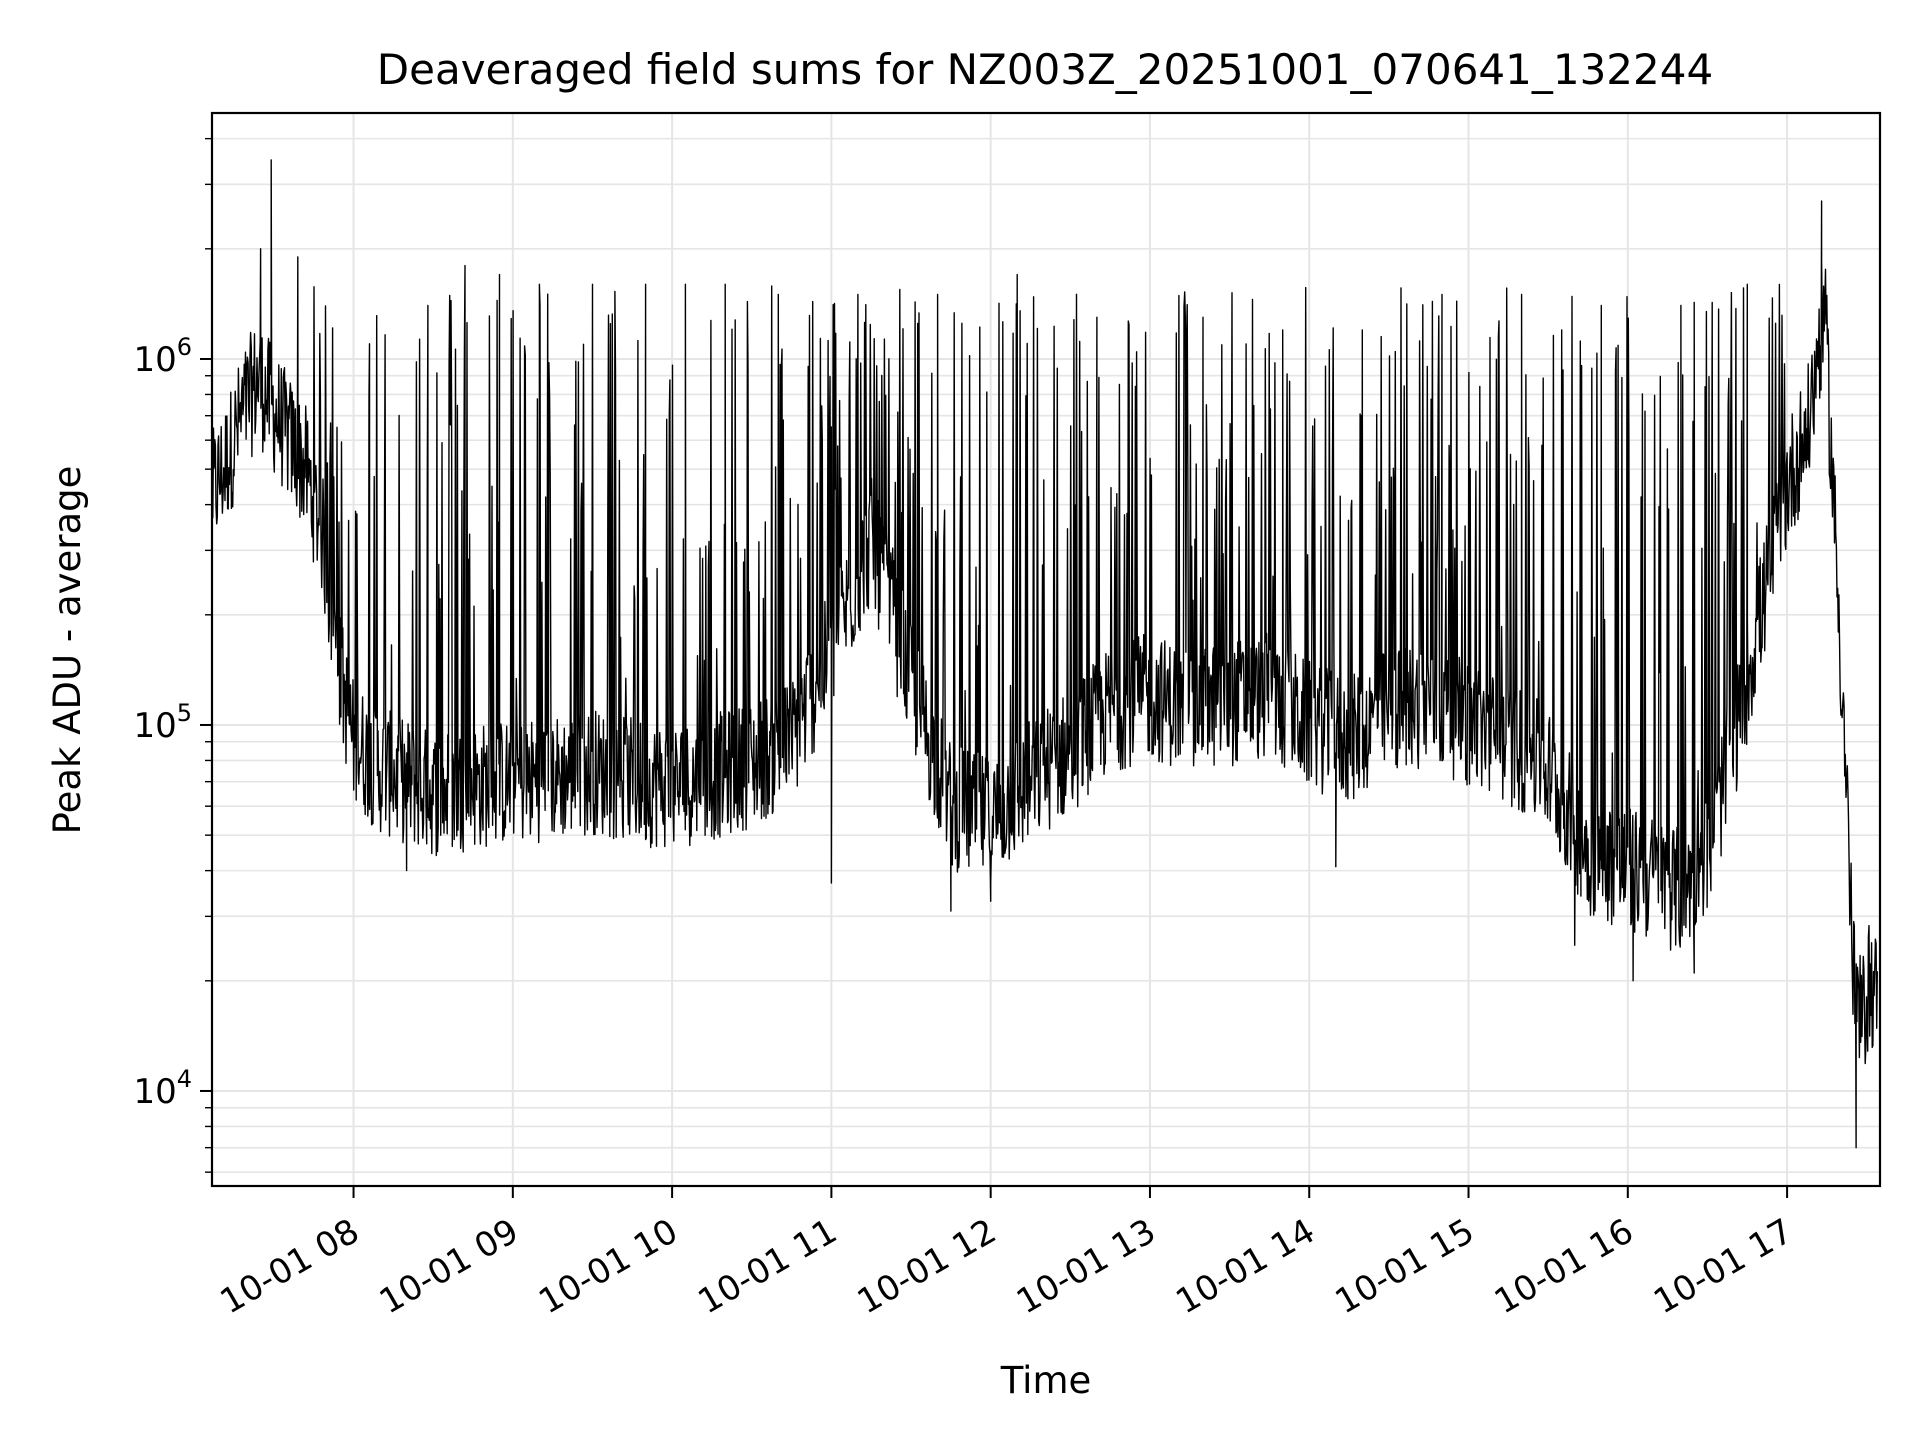  I want to click on x-axis-label: Time, so click(1046, 1380).